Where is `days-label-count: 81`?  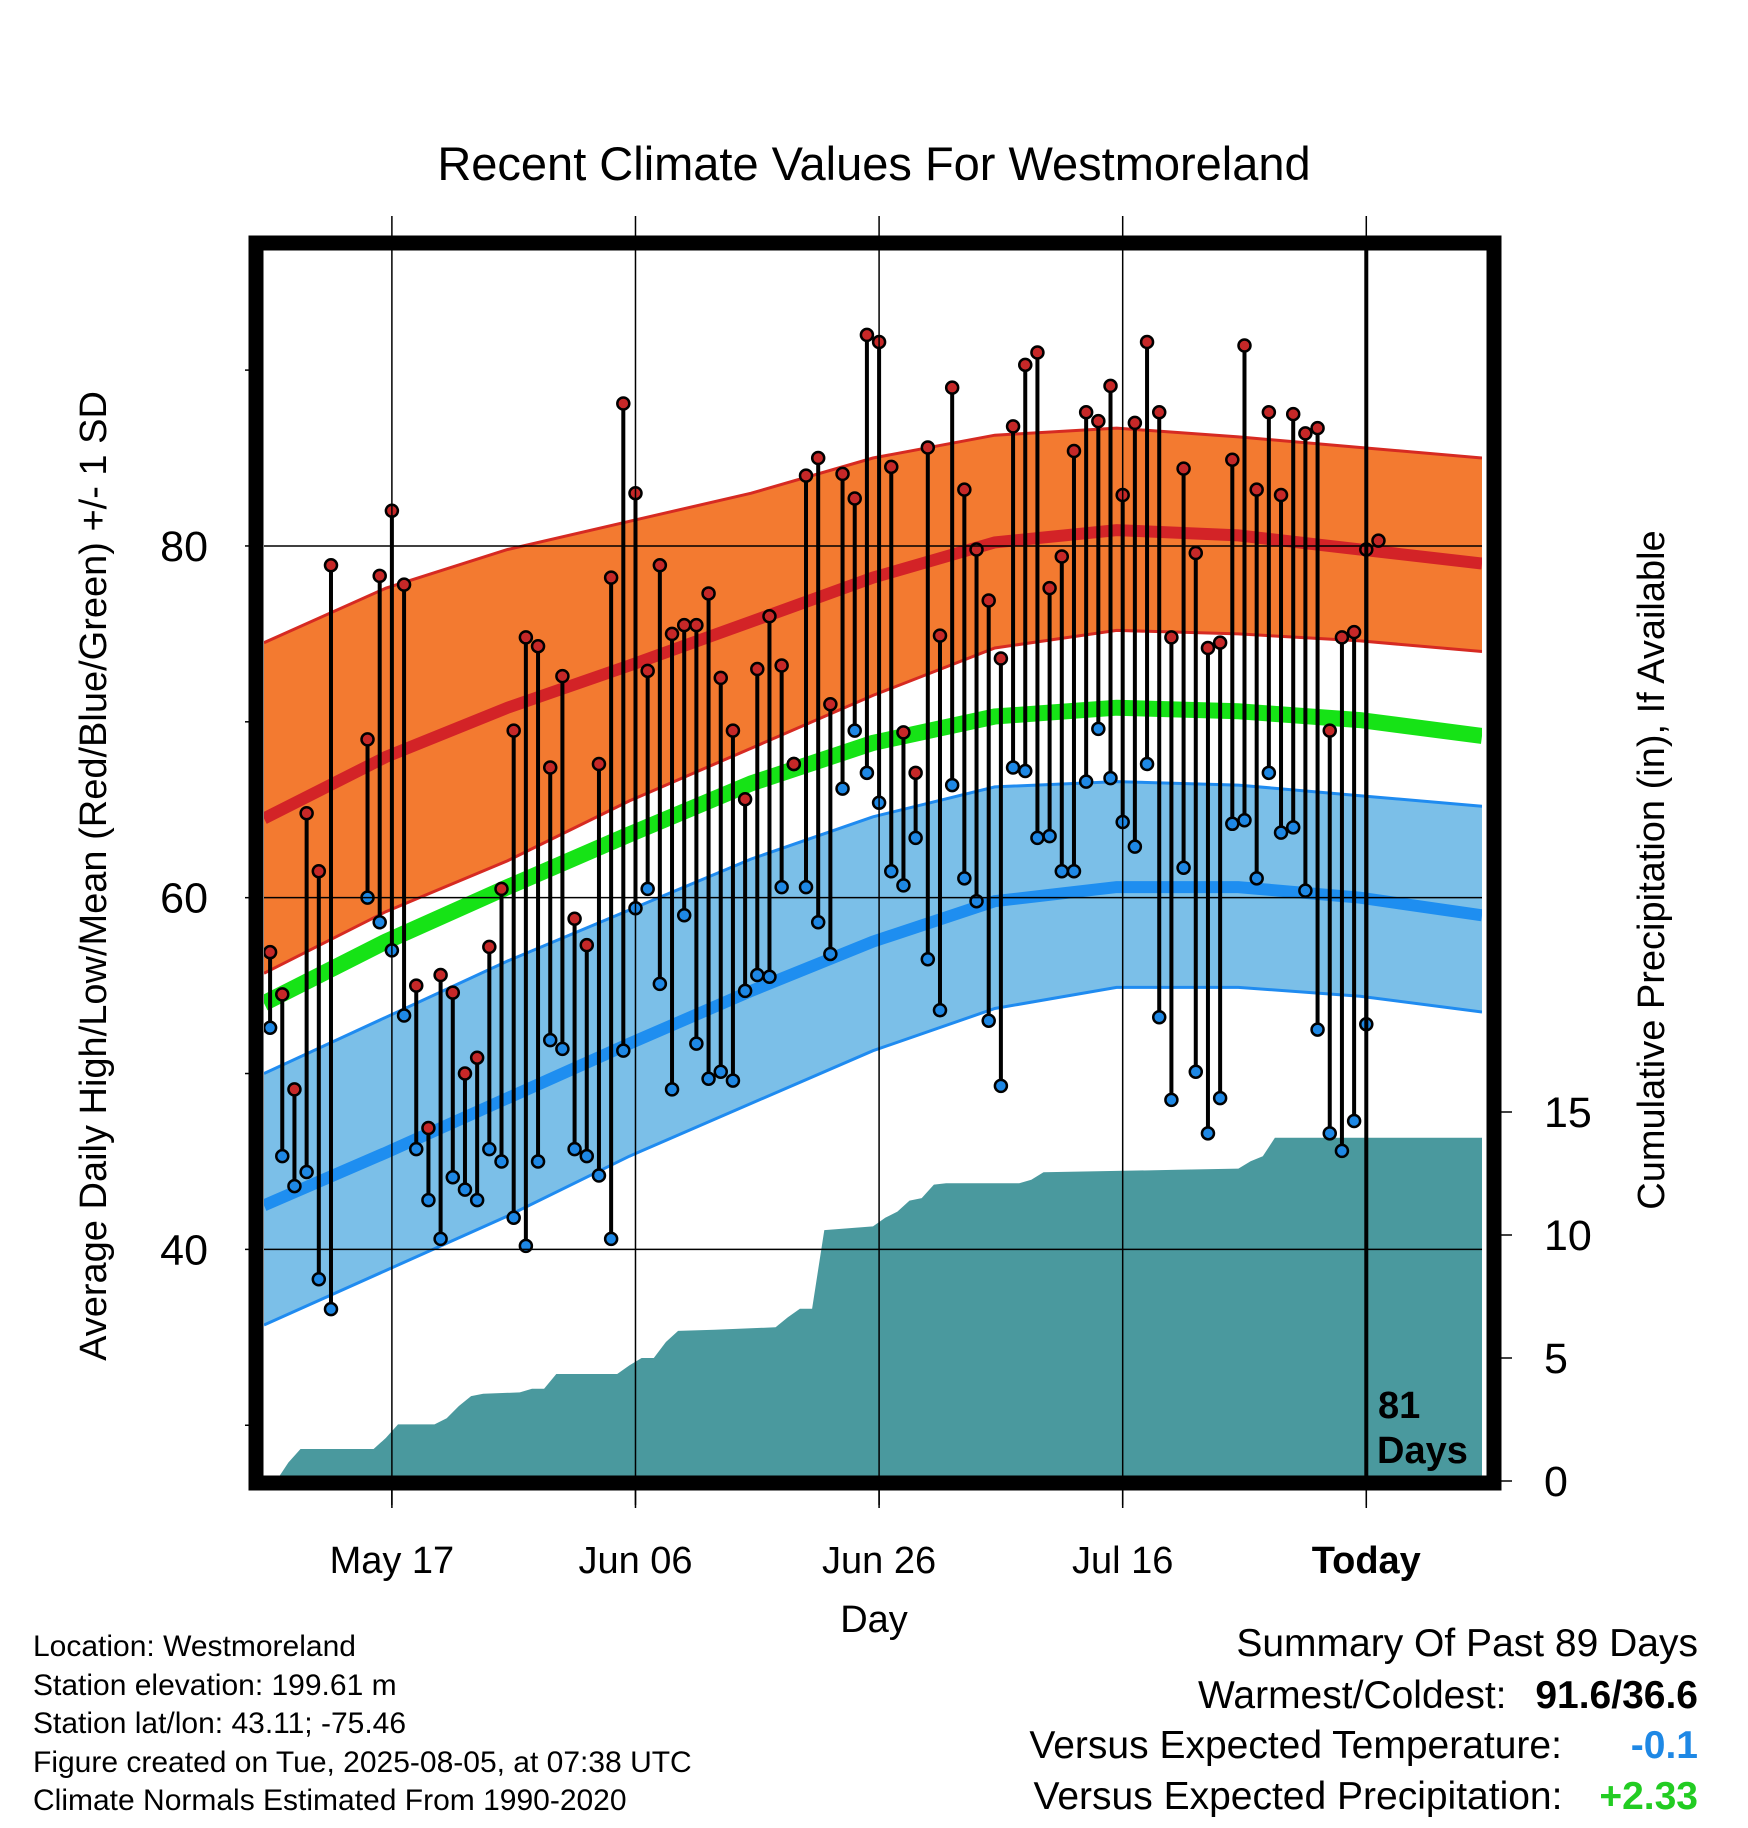
days-label-count: 81 is located at coordinates (1399, 1406).